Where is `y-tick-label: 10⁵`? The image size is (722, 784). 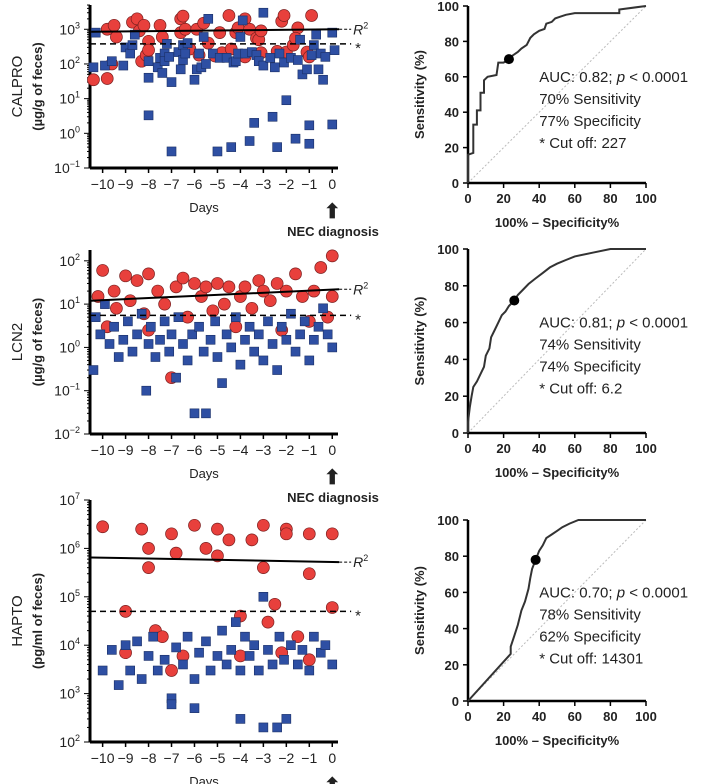 y-tick-label: 10⁵ is located at coordinates (69, 596).